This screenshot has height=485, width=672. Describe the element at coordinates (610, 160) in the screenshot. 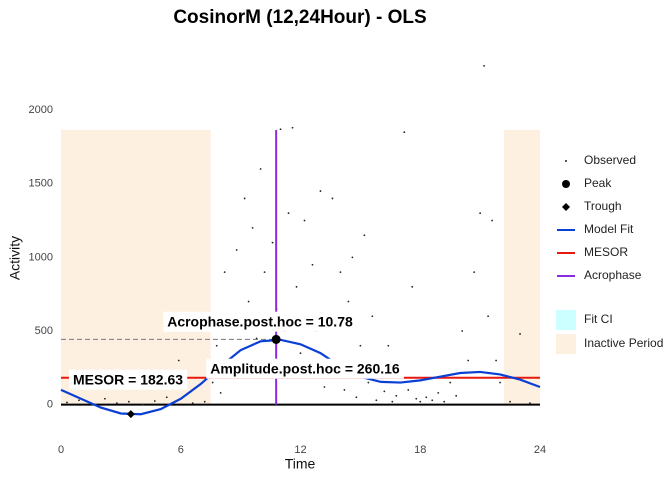

I see `legend-label: Observed` at that location.